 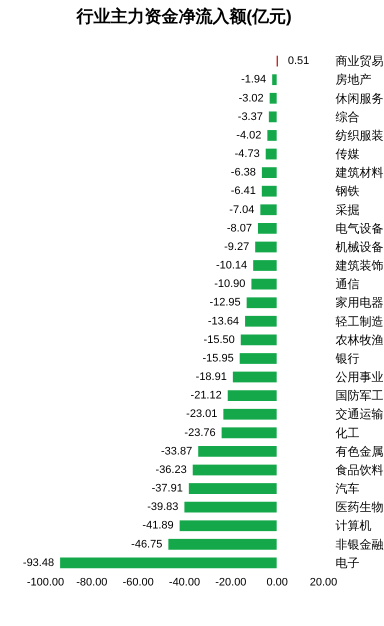 I want to click on data-label: -15.50, so click(x=219, y=340).